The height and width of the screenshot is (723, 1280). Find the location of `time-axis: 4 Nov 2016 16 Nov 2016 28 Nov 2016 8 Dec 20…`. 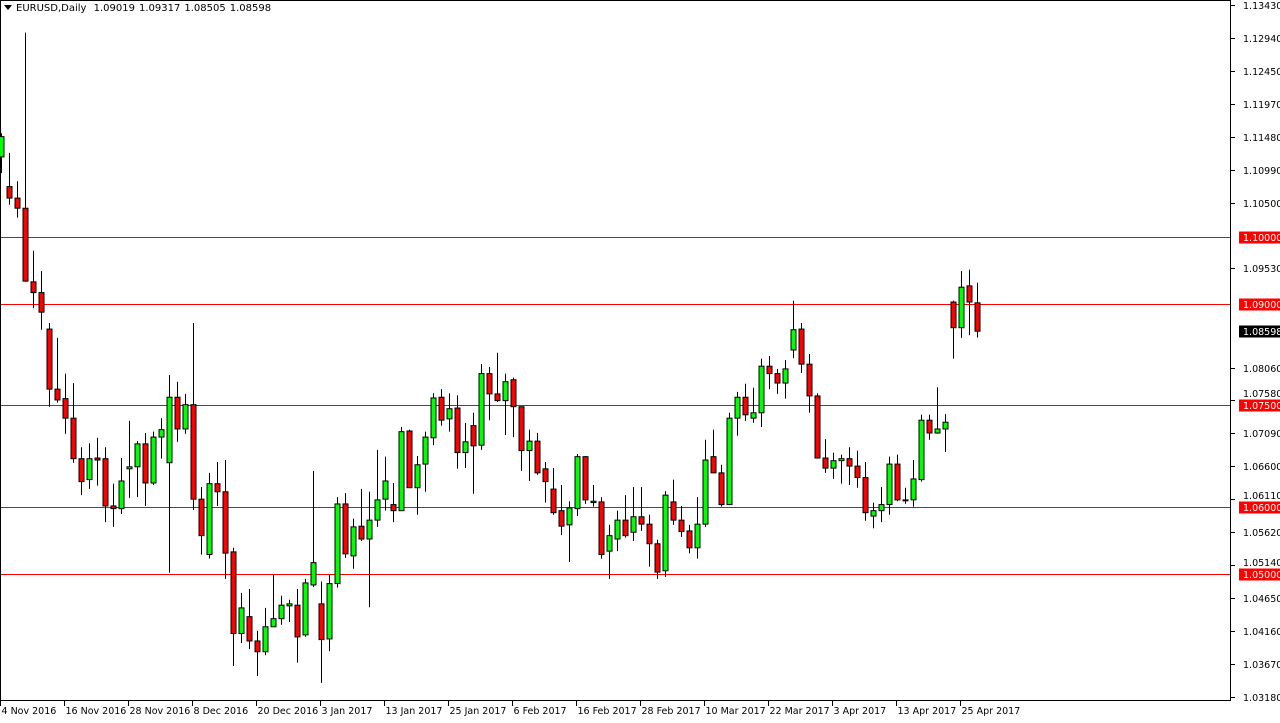

time-axis: 4 Nov 2016 16 Nov 2016 28 Nov 2016 8 Dec 20… is located at coordinates (510, 709).